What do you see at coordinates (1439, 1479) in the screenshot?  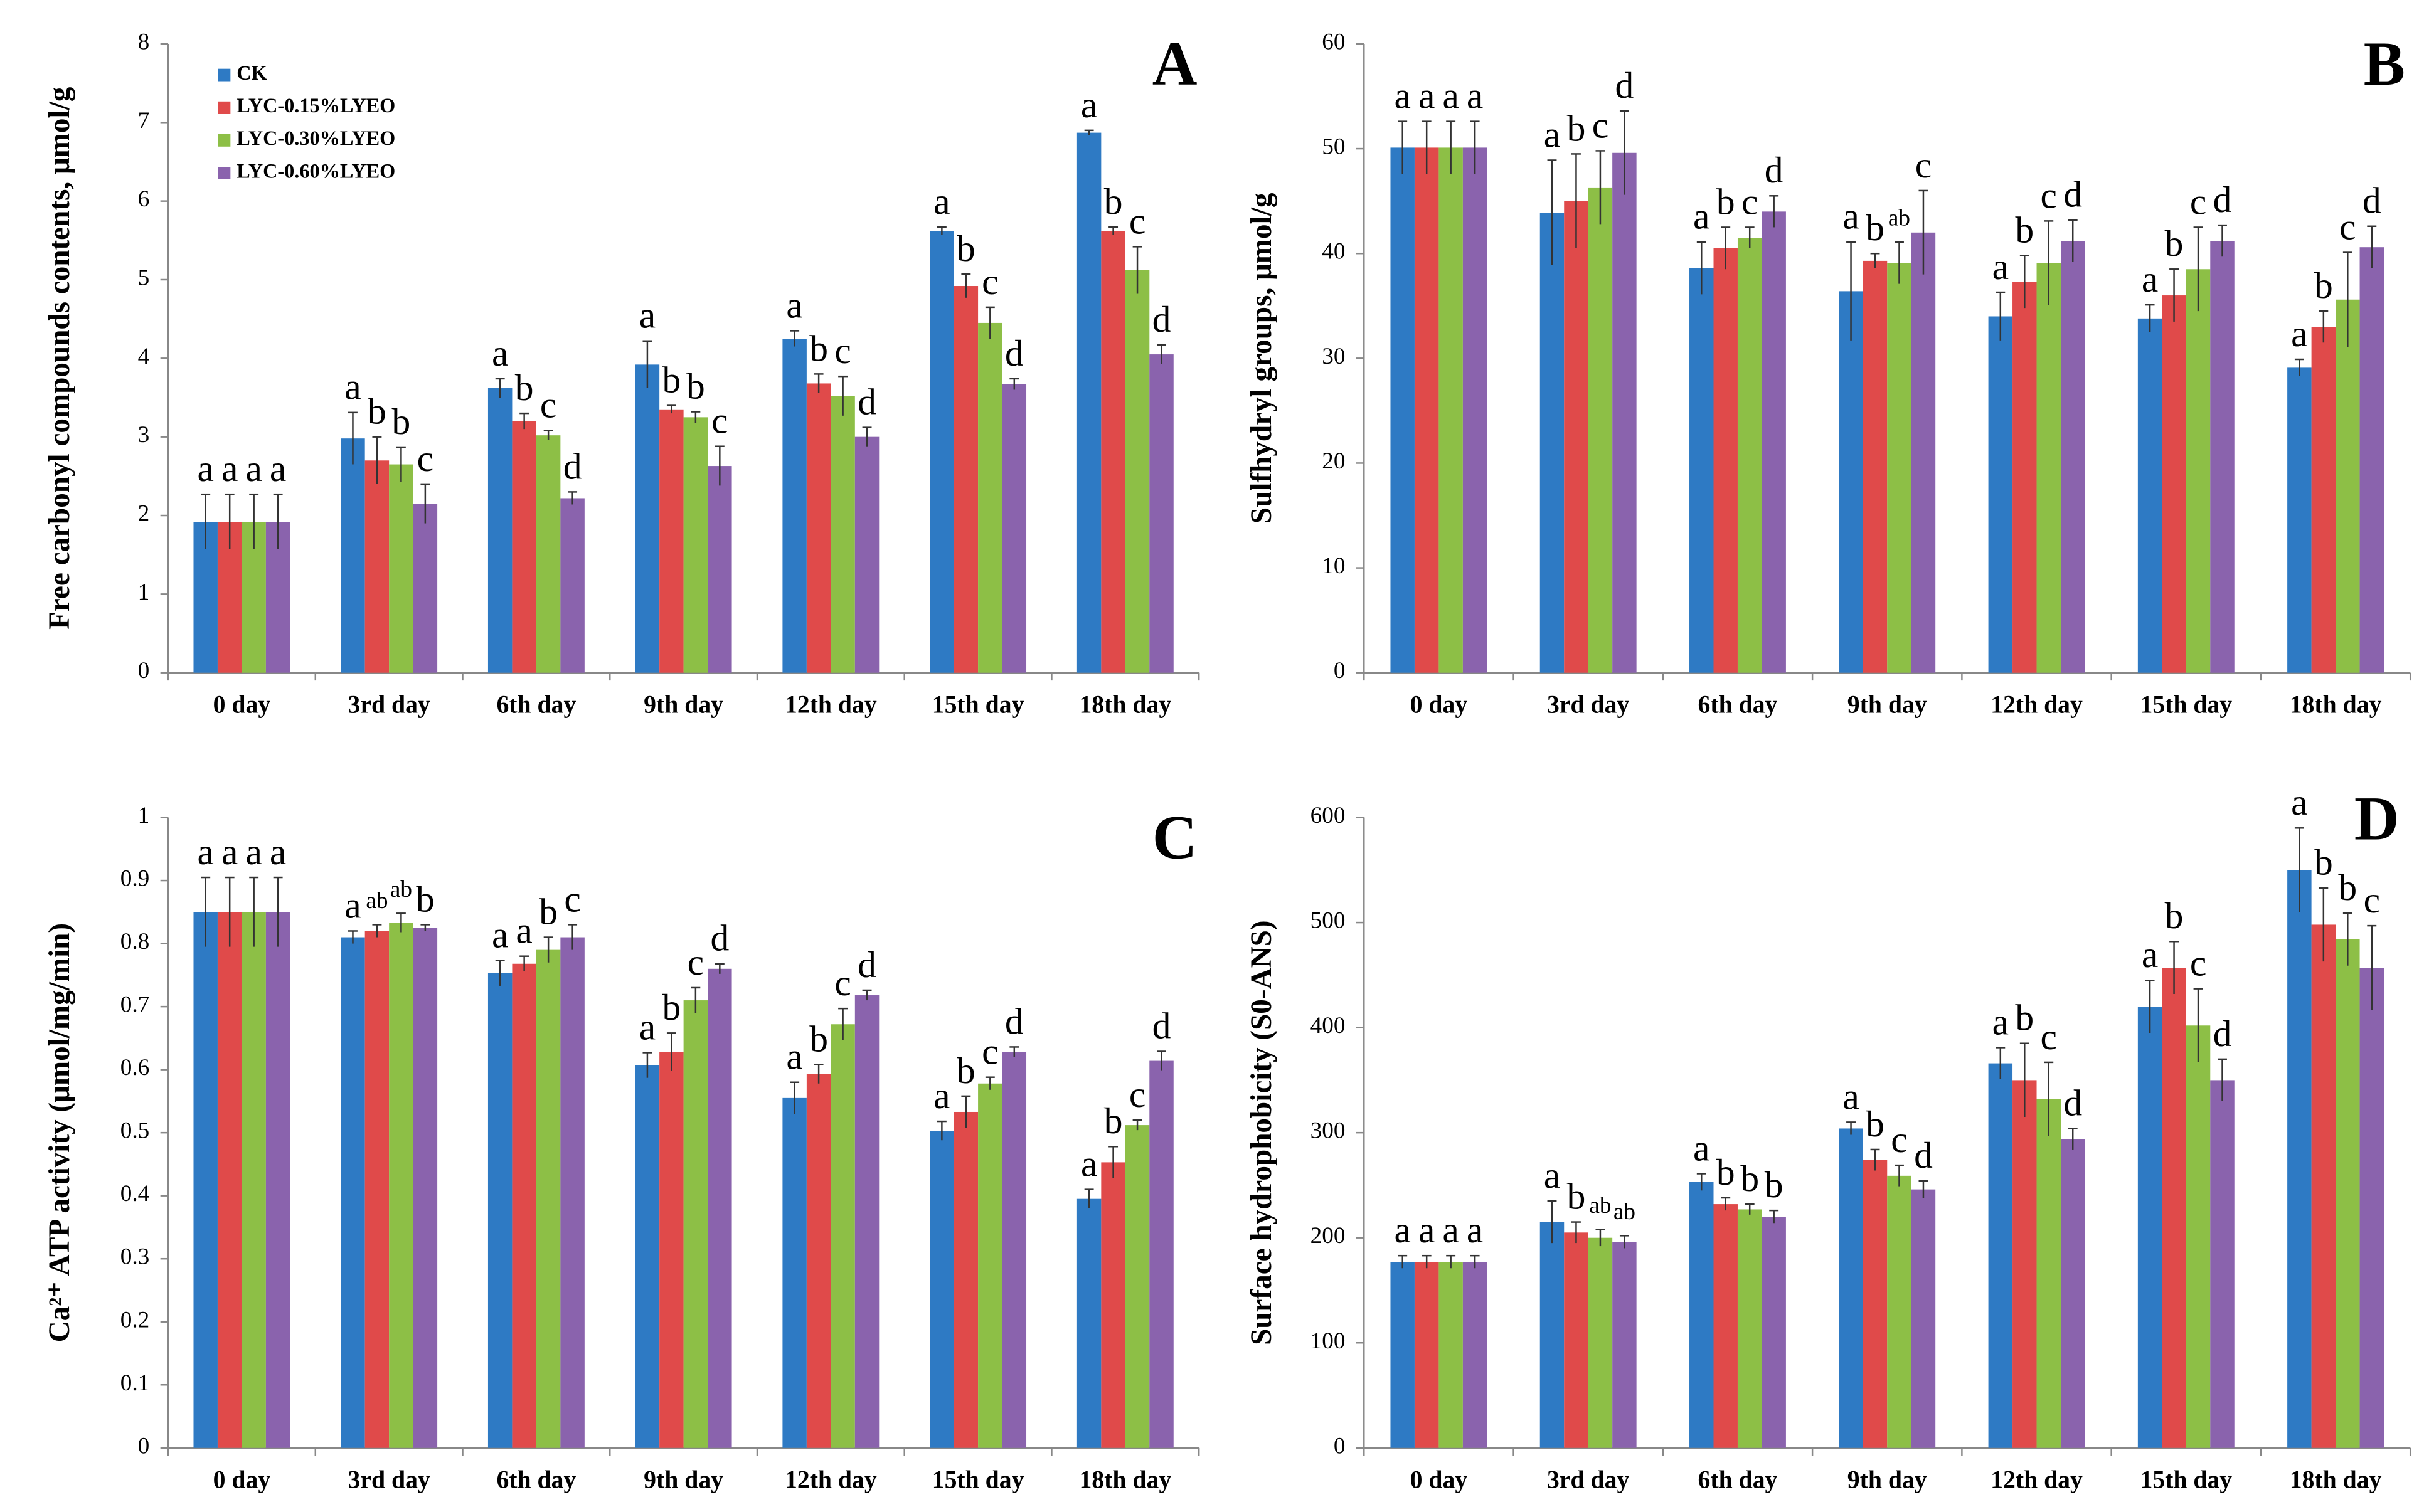 I see `x-tick-label: 0 day` at bounding box center [1439, 1479].